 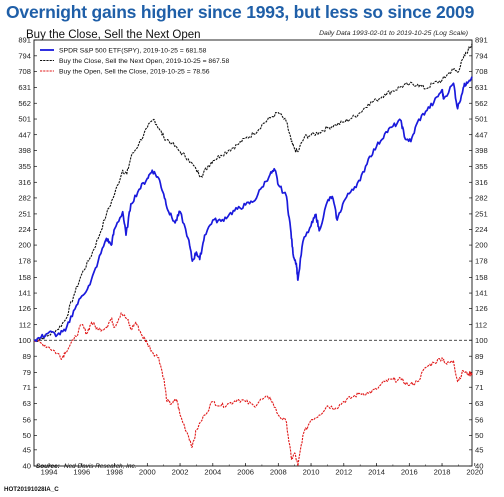 I want to click on x-tick-label: 2010, so click(x=311, y=472).